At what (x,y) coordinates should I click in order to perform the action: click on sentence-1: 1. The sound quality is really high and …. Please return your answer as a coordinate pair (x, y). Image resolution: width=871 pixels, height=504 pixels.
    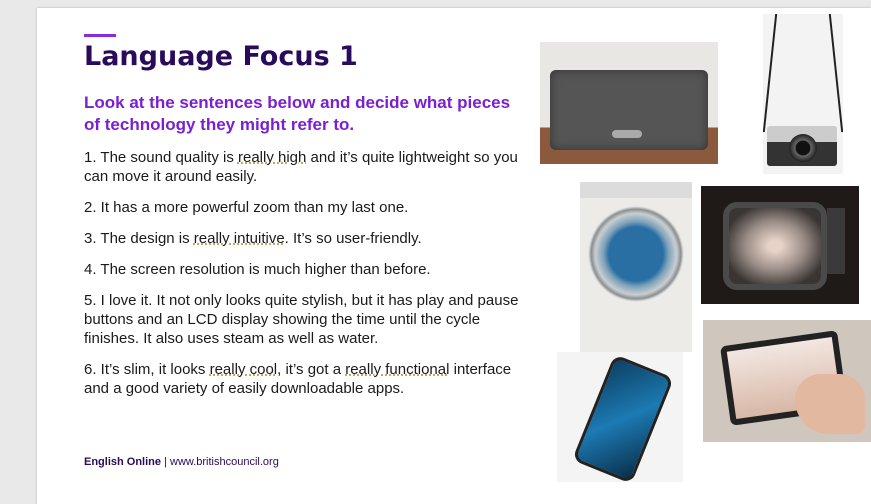
    Looking at the image, I should click on (301, 167).